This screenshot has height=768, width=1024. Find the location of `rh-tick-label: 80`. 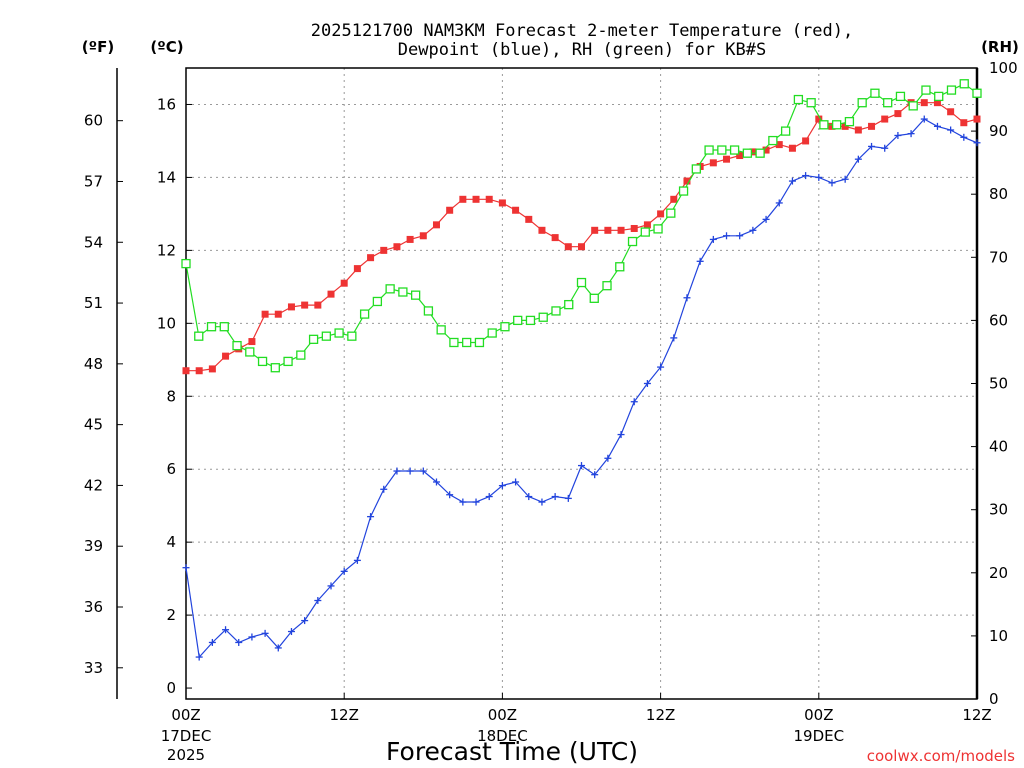

rh-tick-label: 80 is located at coordinates (998, 194).